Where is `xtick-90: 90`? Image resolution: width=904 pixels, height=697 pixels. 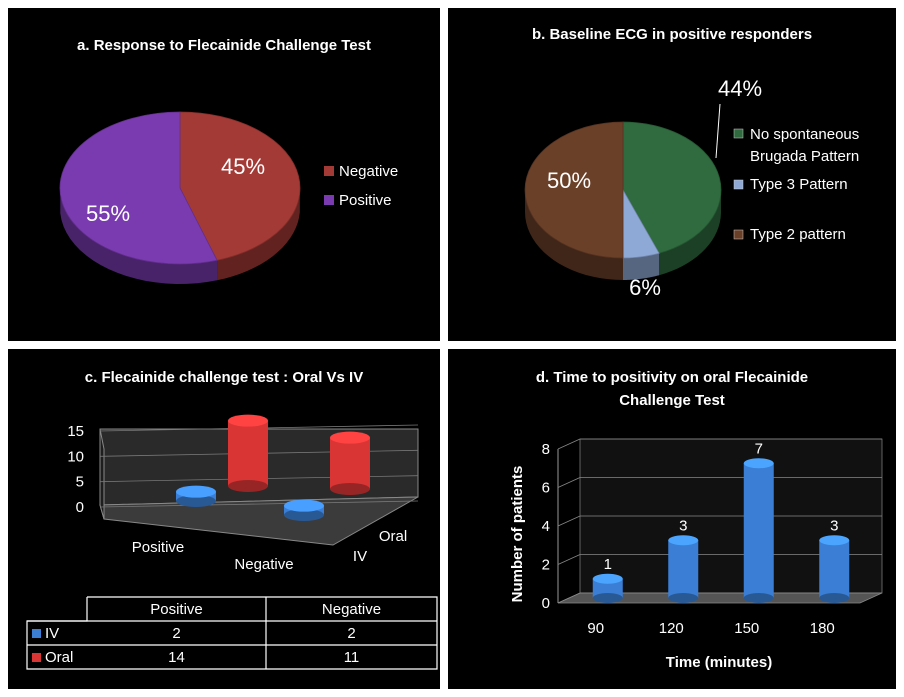 xtick-90: 90 is located at coordinates (595, 628).